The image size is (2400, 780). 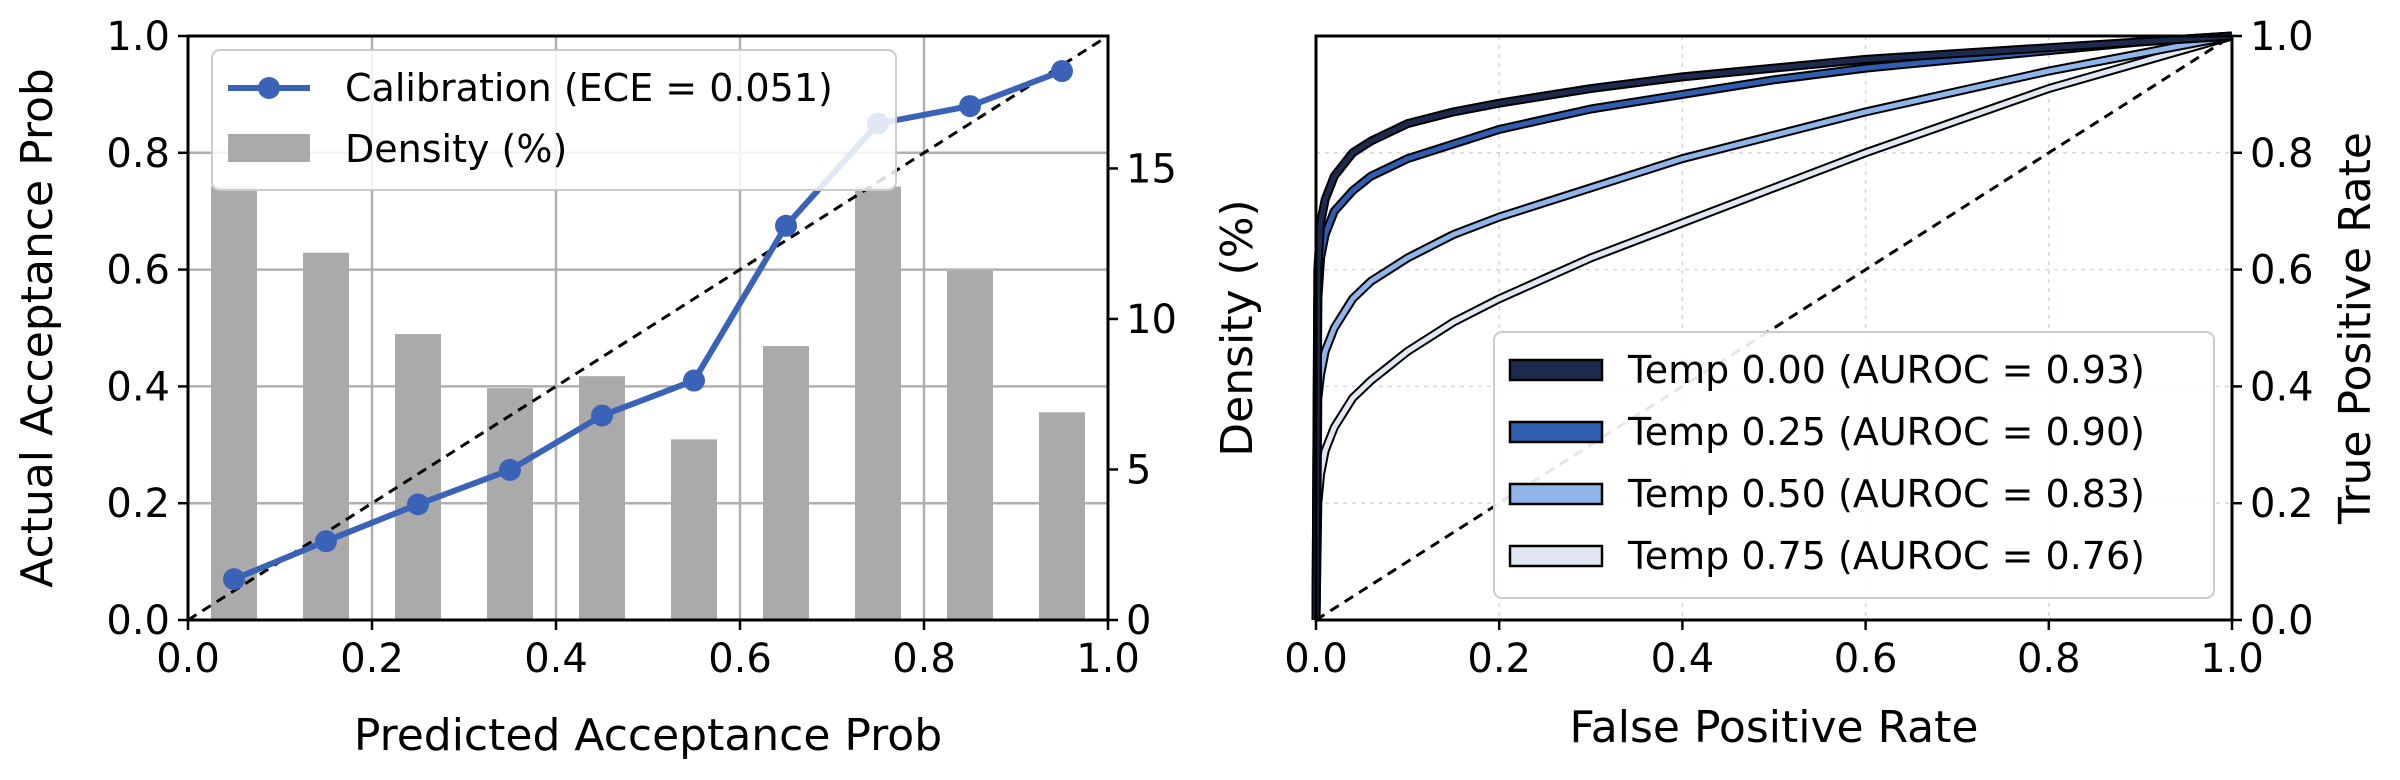 I want to click on calibration-legend: Calibration (ECE = 0.051) Density (%), so click(x=554, y=120).